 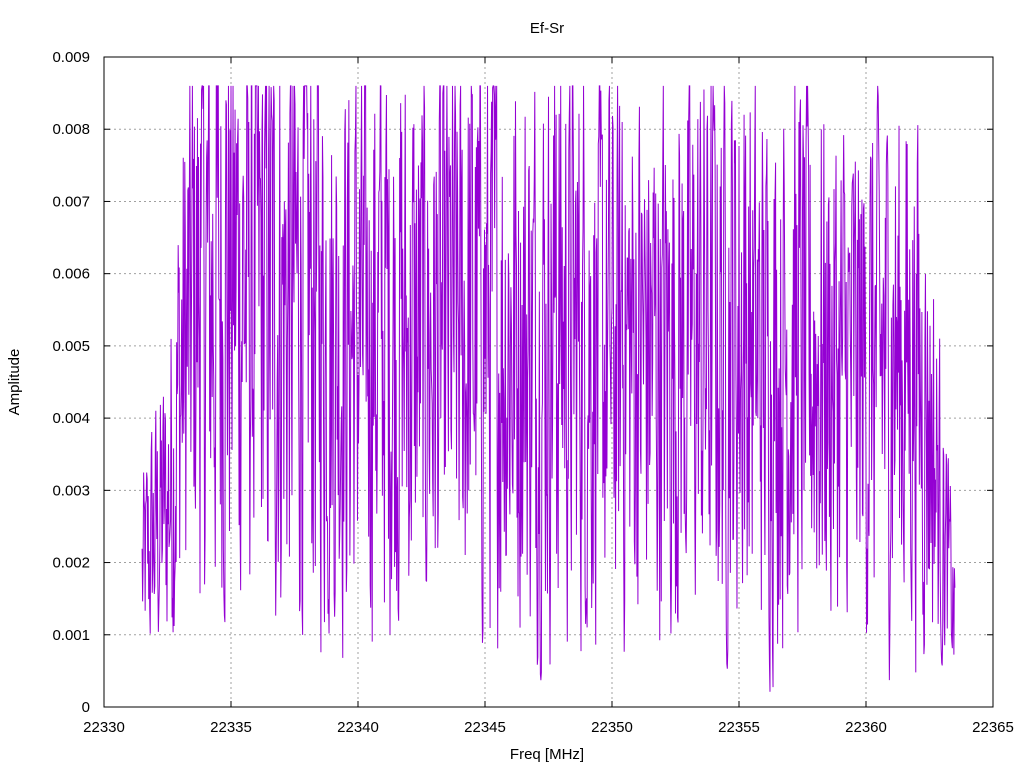 I want to click on x-tick-label: 22350, so click(x=612, y=727).